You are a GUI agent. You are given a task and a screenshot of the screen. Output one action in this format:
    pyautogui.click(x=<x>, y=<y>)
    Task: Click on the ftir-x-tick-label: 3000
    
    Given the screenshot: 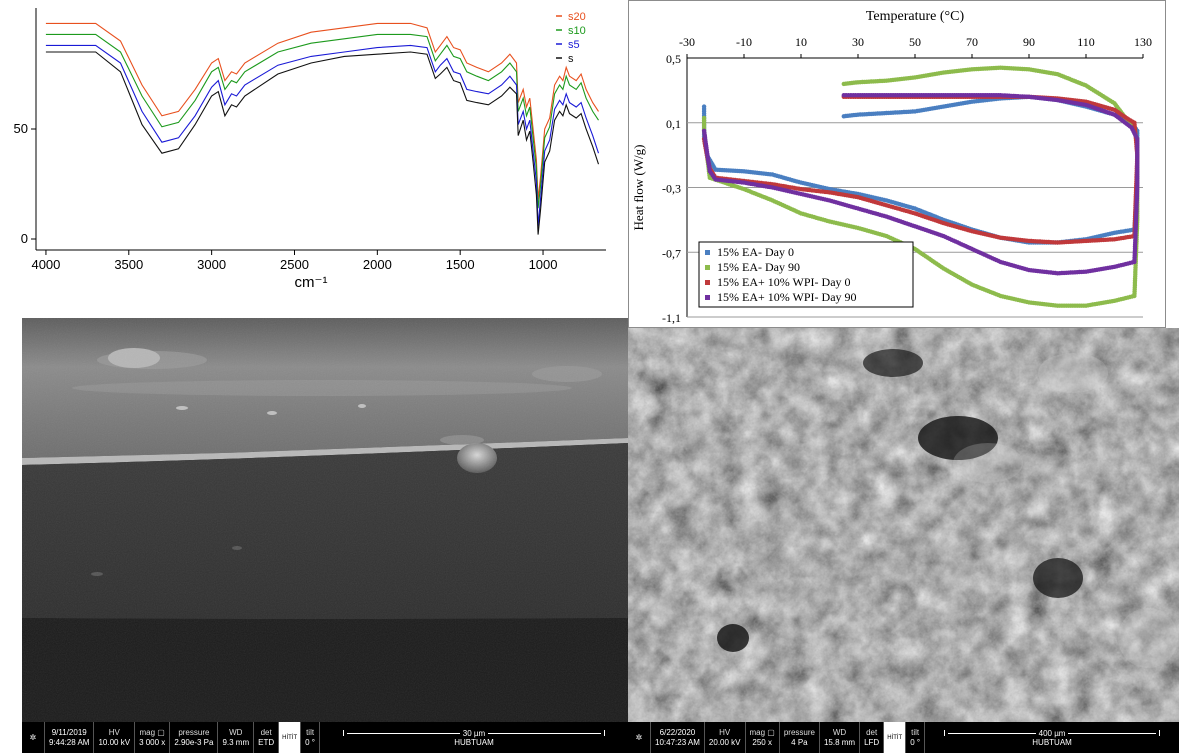 What is the action you would take?
    pyautogui.click(x=211, y=264)
    